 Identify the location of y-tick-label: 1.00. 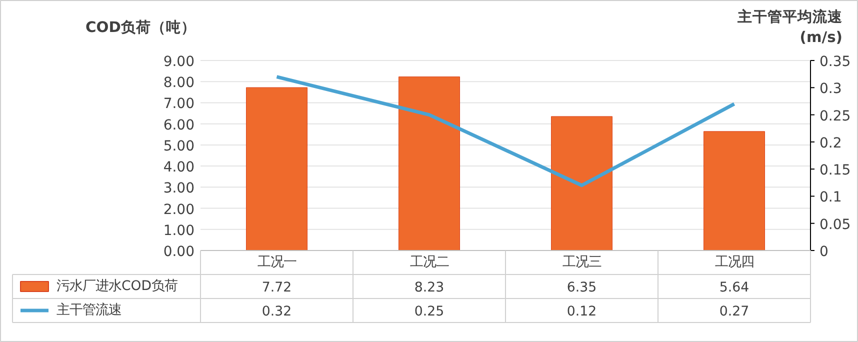
(178, 230).